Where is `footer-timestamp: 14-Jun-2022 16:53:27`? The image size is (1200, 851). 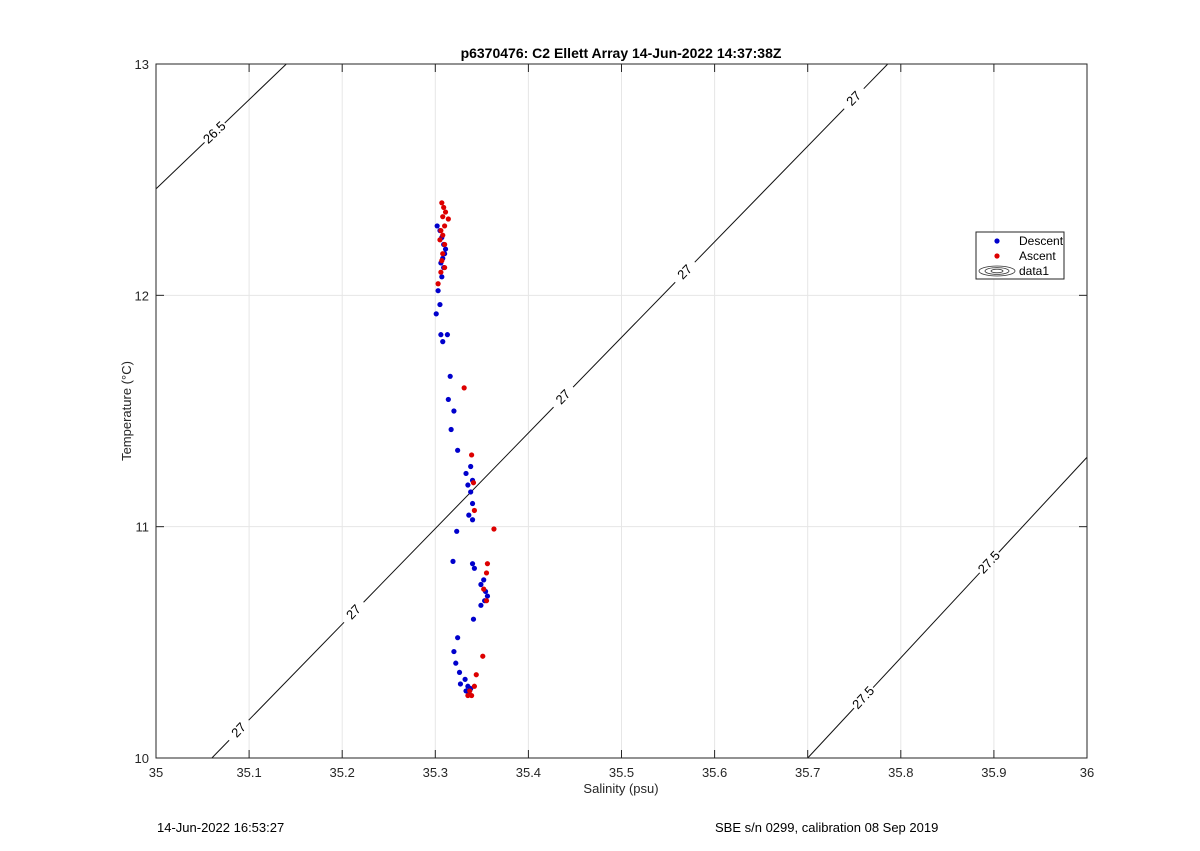 footer-timestamp: 14-Jun-2022 16:53:27 is located at coordinates (221, 827).